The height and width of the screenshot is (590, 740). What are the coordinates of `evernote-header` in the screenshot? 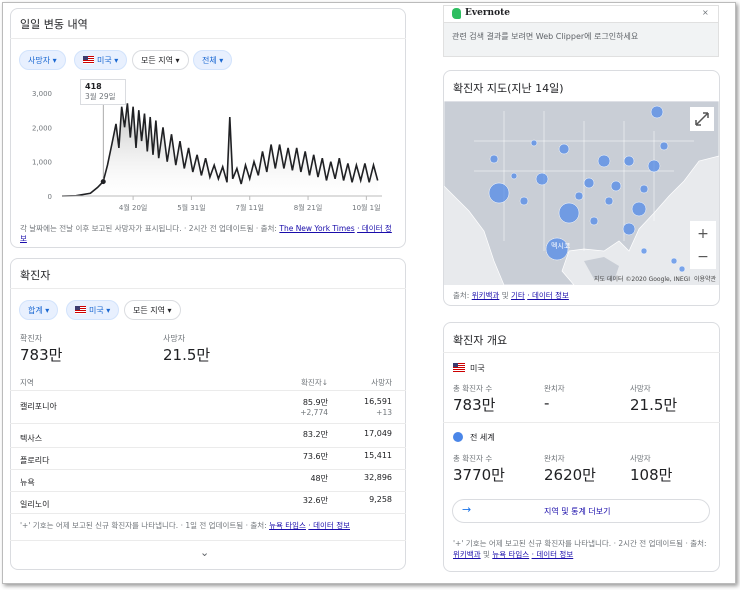 It's located at (581, 14).